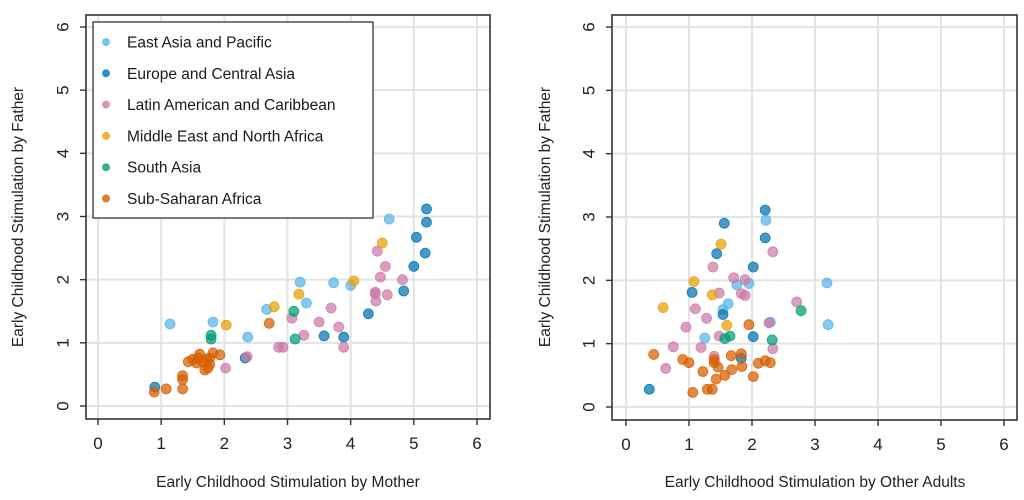  I want to click on y-tick-label: 5, so click(589, 90).